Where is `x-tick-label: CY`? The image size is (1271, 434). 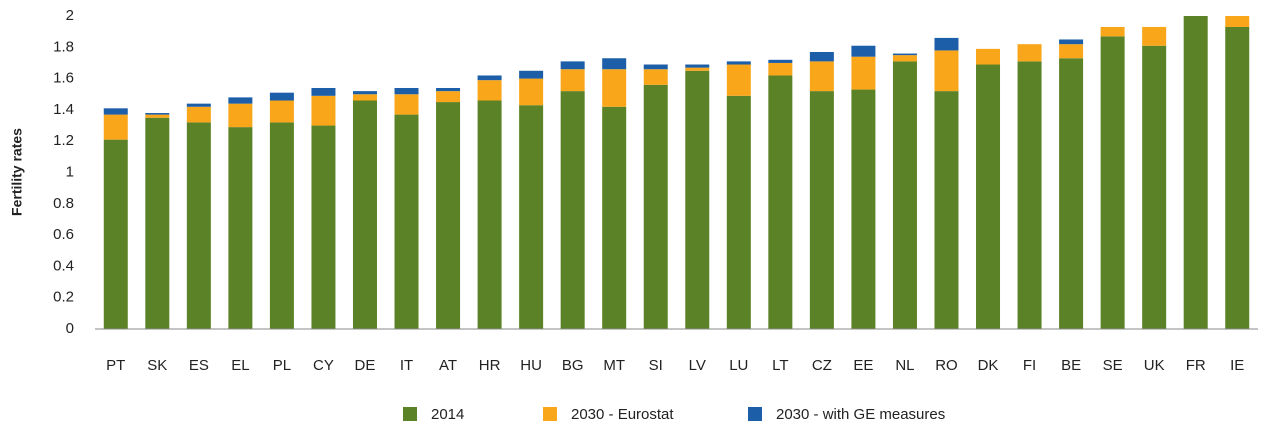 x-tick-label: CY is located at coordinates (323, 365).